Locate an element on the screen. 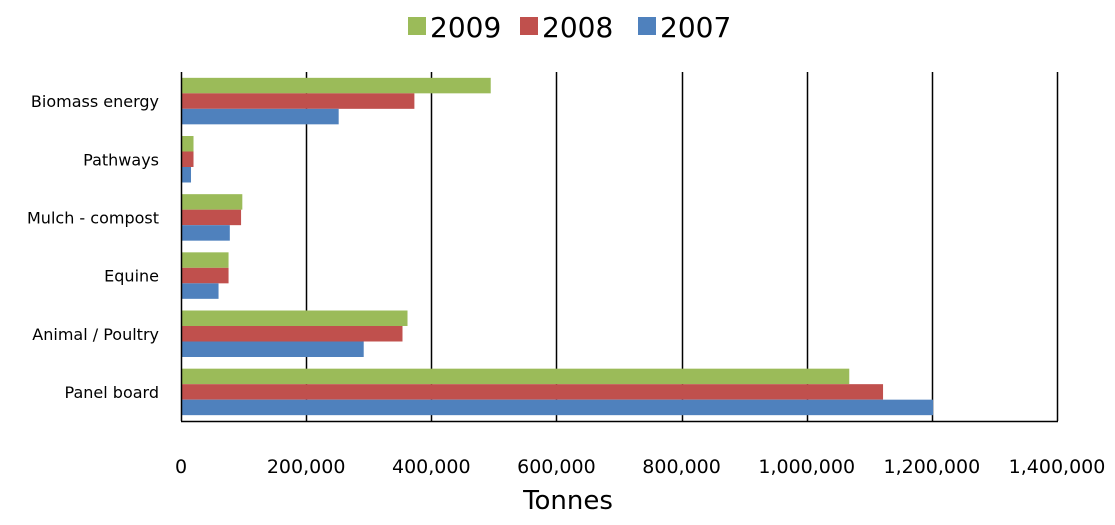  category-label: Mulch - compost is located at coordinates (93, 217).